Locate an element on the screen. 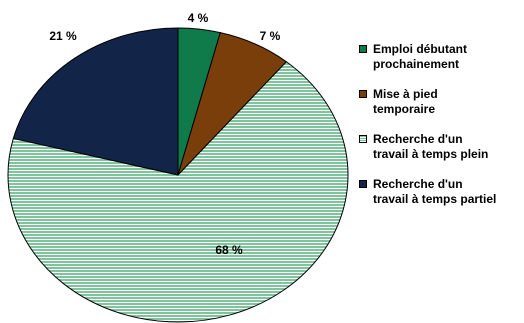 The width and height of the screenshot is (524, 323). legend-item: Emploi débutant prochainement is located at coordinates (441, 64).